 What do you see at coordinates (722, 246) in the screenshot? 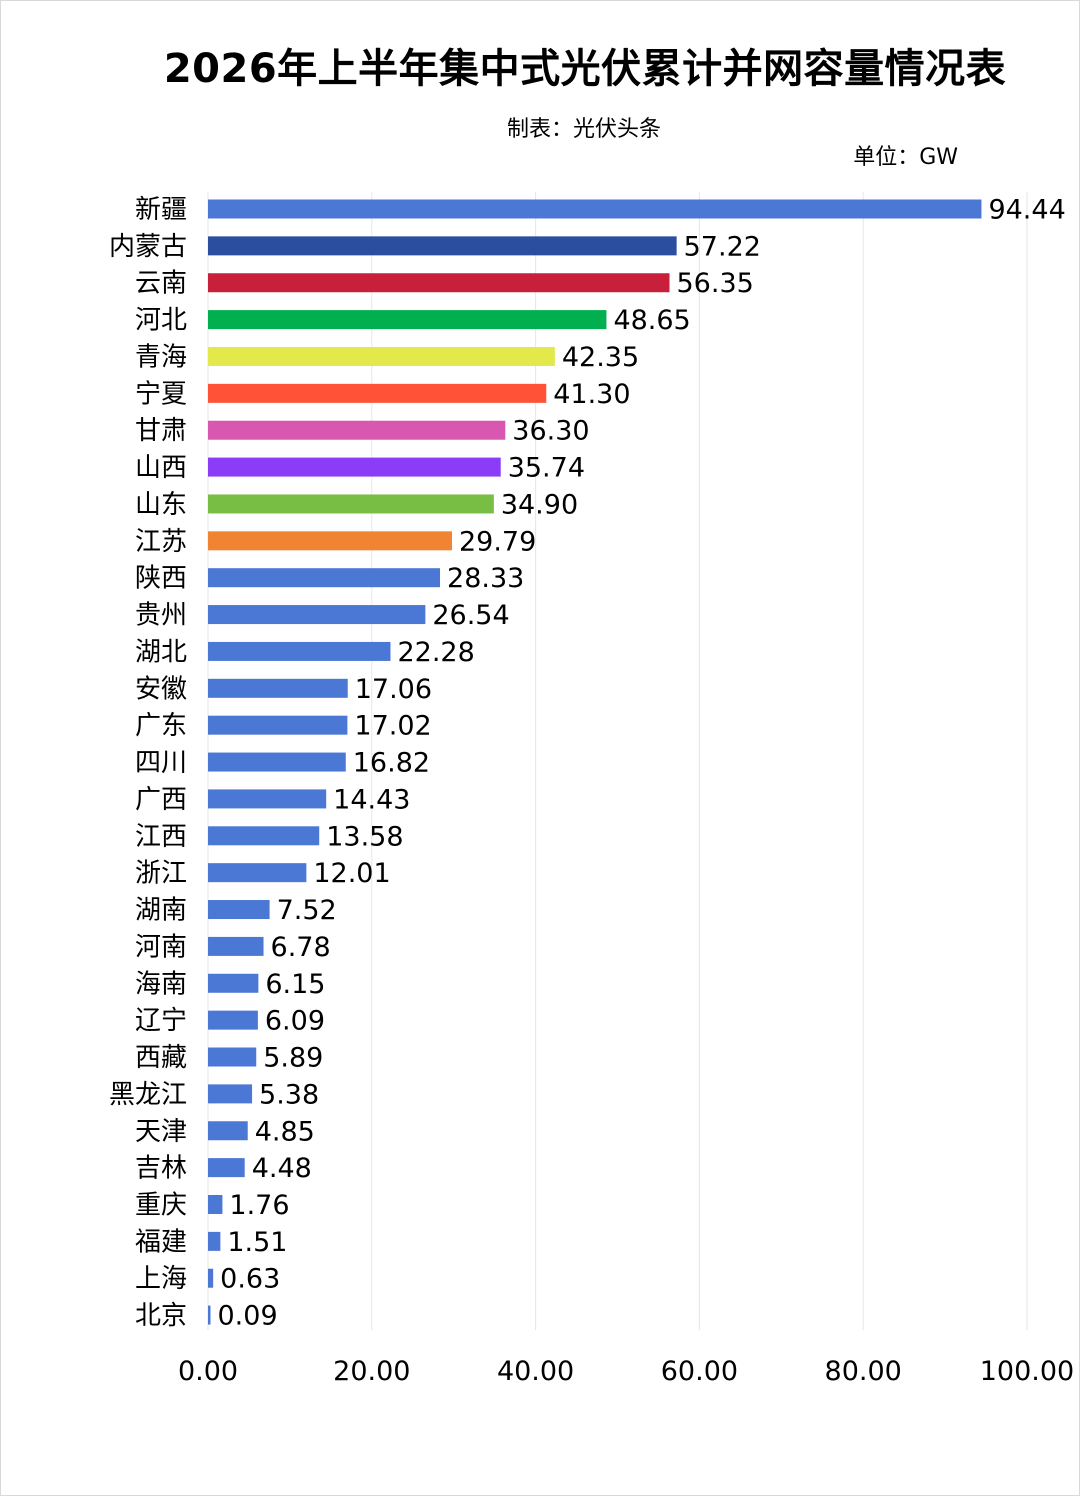
I see `value-label: 57.22` at bounding box center [722, 246].